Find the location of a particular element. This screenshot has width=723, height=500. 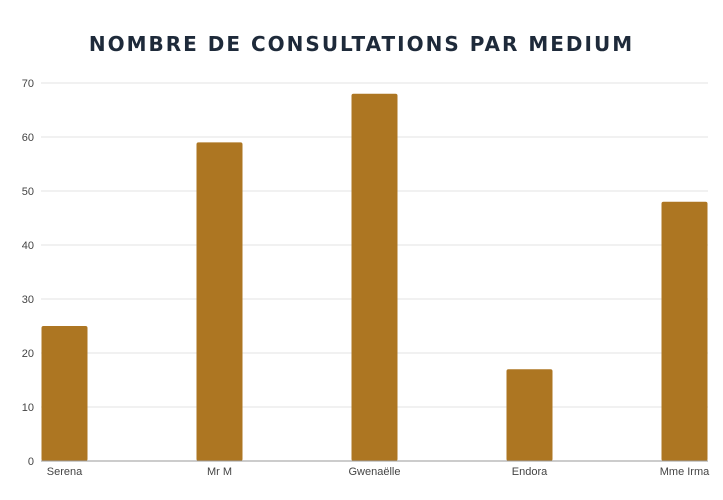

x-axis-category-labels: Serena Mr M Gwenaëlle Endora Mme Irma is located at coordinates (378, 472).